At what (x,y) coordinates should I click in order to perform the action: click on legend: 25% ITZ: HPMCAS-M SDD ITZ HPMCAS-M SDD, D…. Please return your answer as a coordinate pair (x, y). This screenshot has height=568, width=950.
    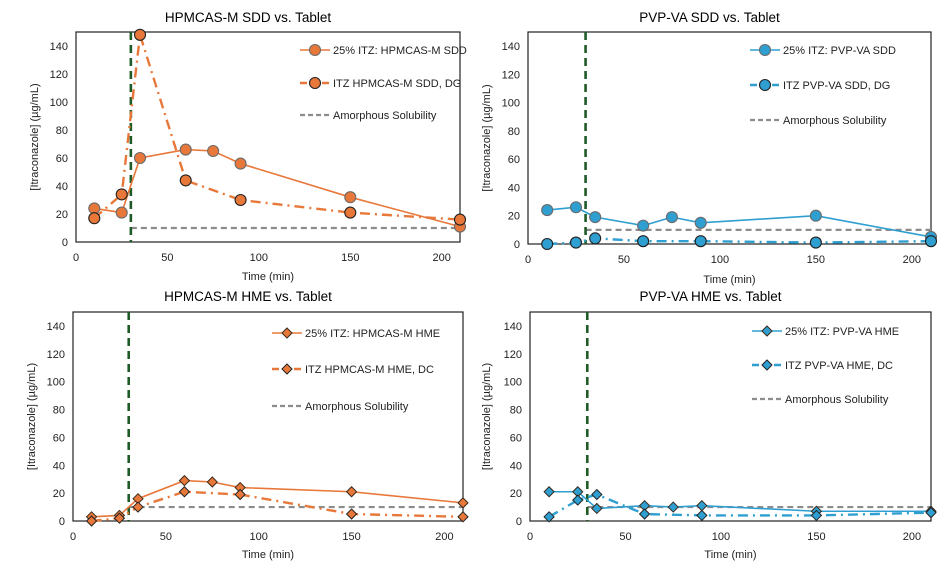
    Looking at the image, I should click on (383, 82).